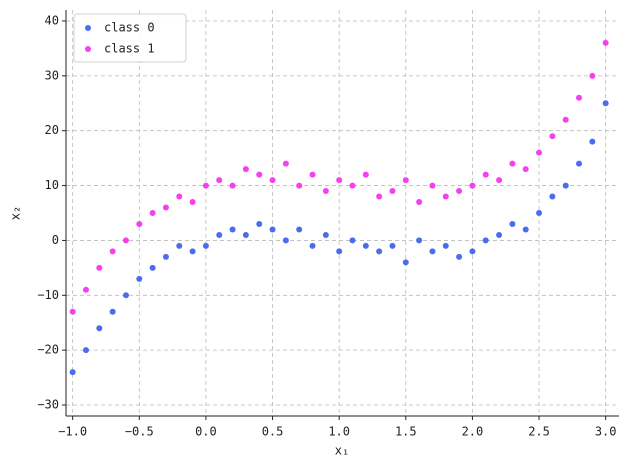 The width and height of the screenshot is (629, 470). What do you see at coordinates (48, 295) in the screenshot?
I see `y-tick-label: −10` at bounding box center [48, 295].